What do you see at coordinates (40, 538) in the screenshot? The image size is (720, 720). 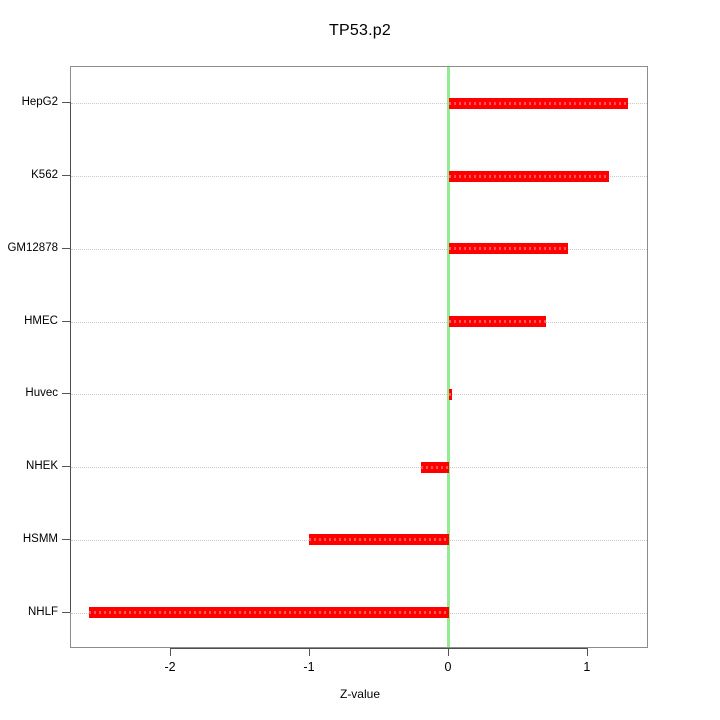 I see `y-tick-label-hsmm: HSMM` at bounding box center [40, 538].